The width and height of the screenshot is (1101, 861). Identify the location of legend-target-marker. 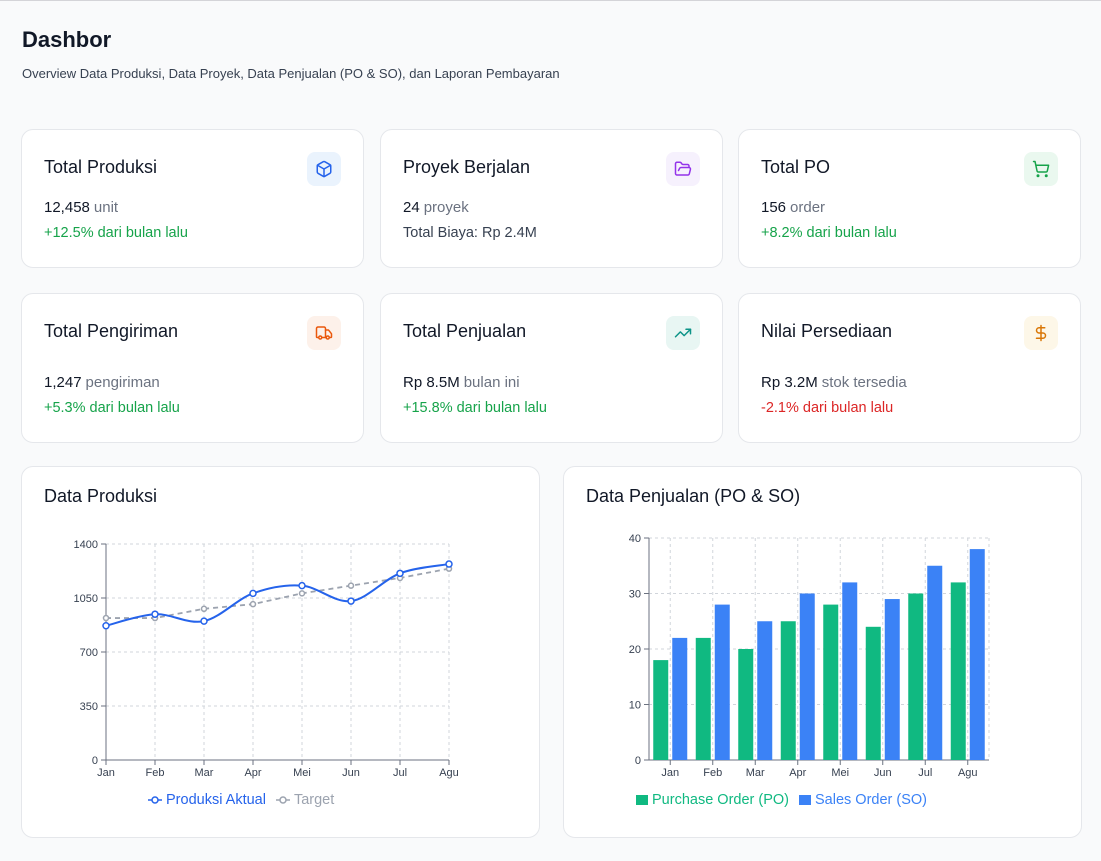
(282, 800).